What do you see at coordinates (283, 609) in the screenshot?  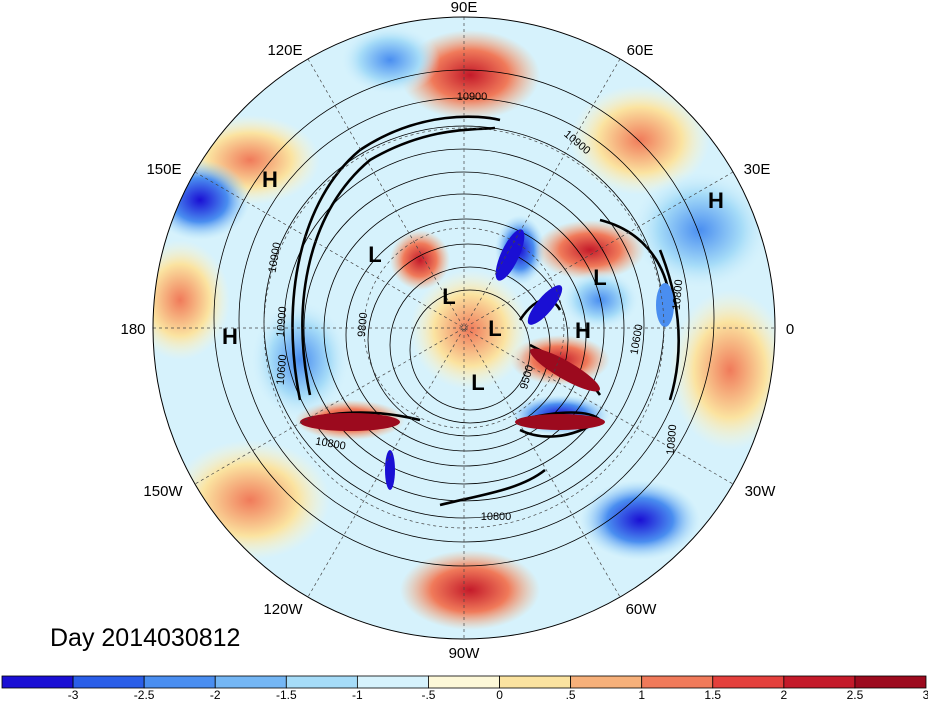 I see `lon-label-120w: 120W` at bounding box center [283, 609].